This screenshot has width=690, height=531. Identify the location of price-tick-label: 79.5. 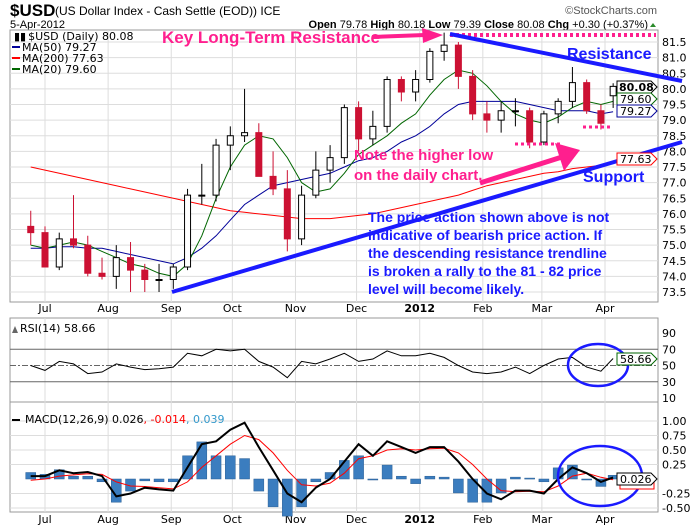
(674, 105).